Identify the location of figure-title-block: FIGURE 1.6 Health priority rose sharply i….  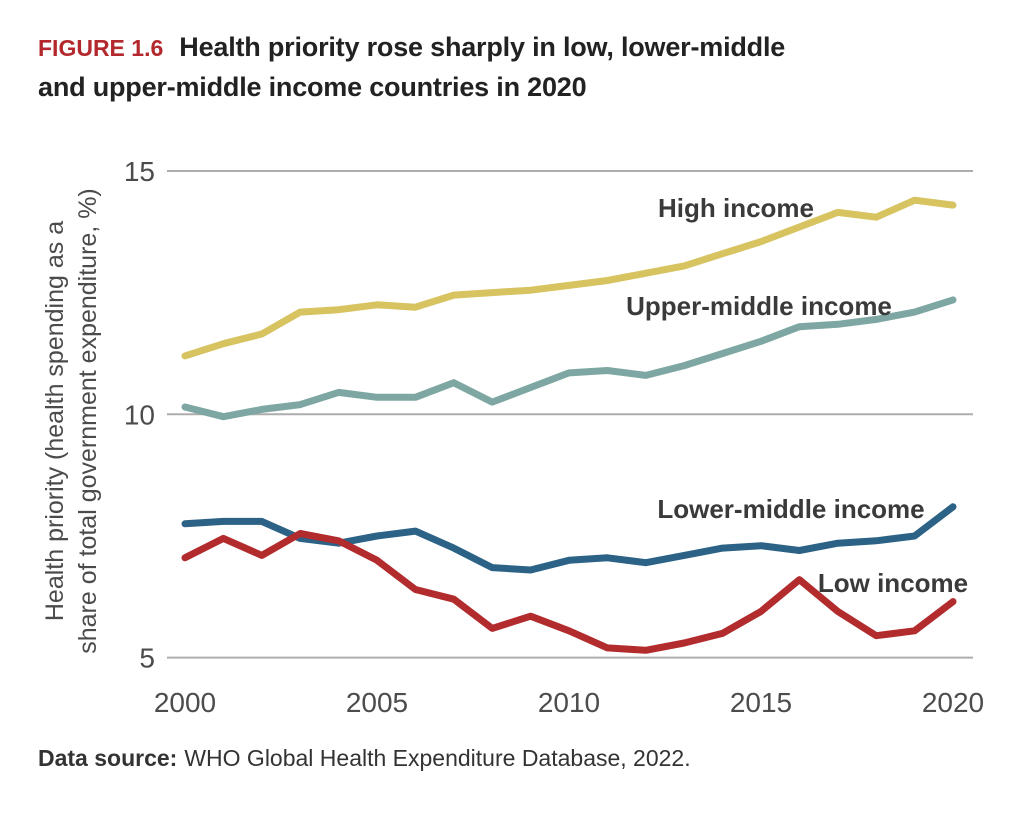
(438, 67).